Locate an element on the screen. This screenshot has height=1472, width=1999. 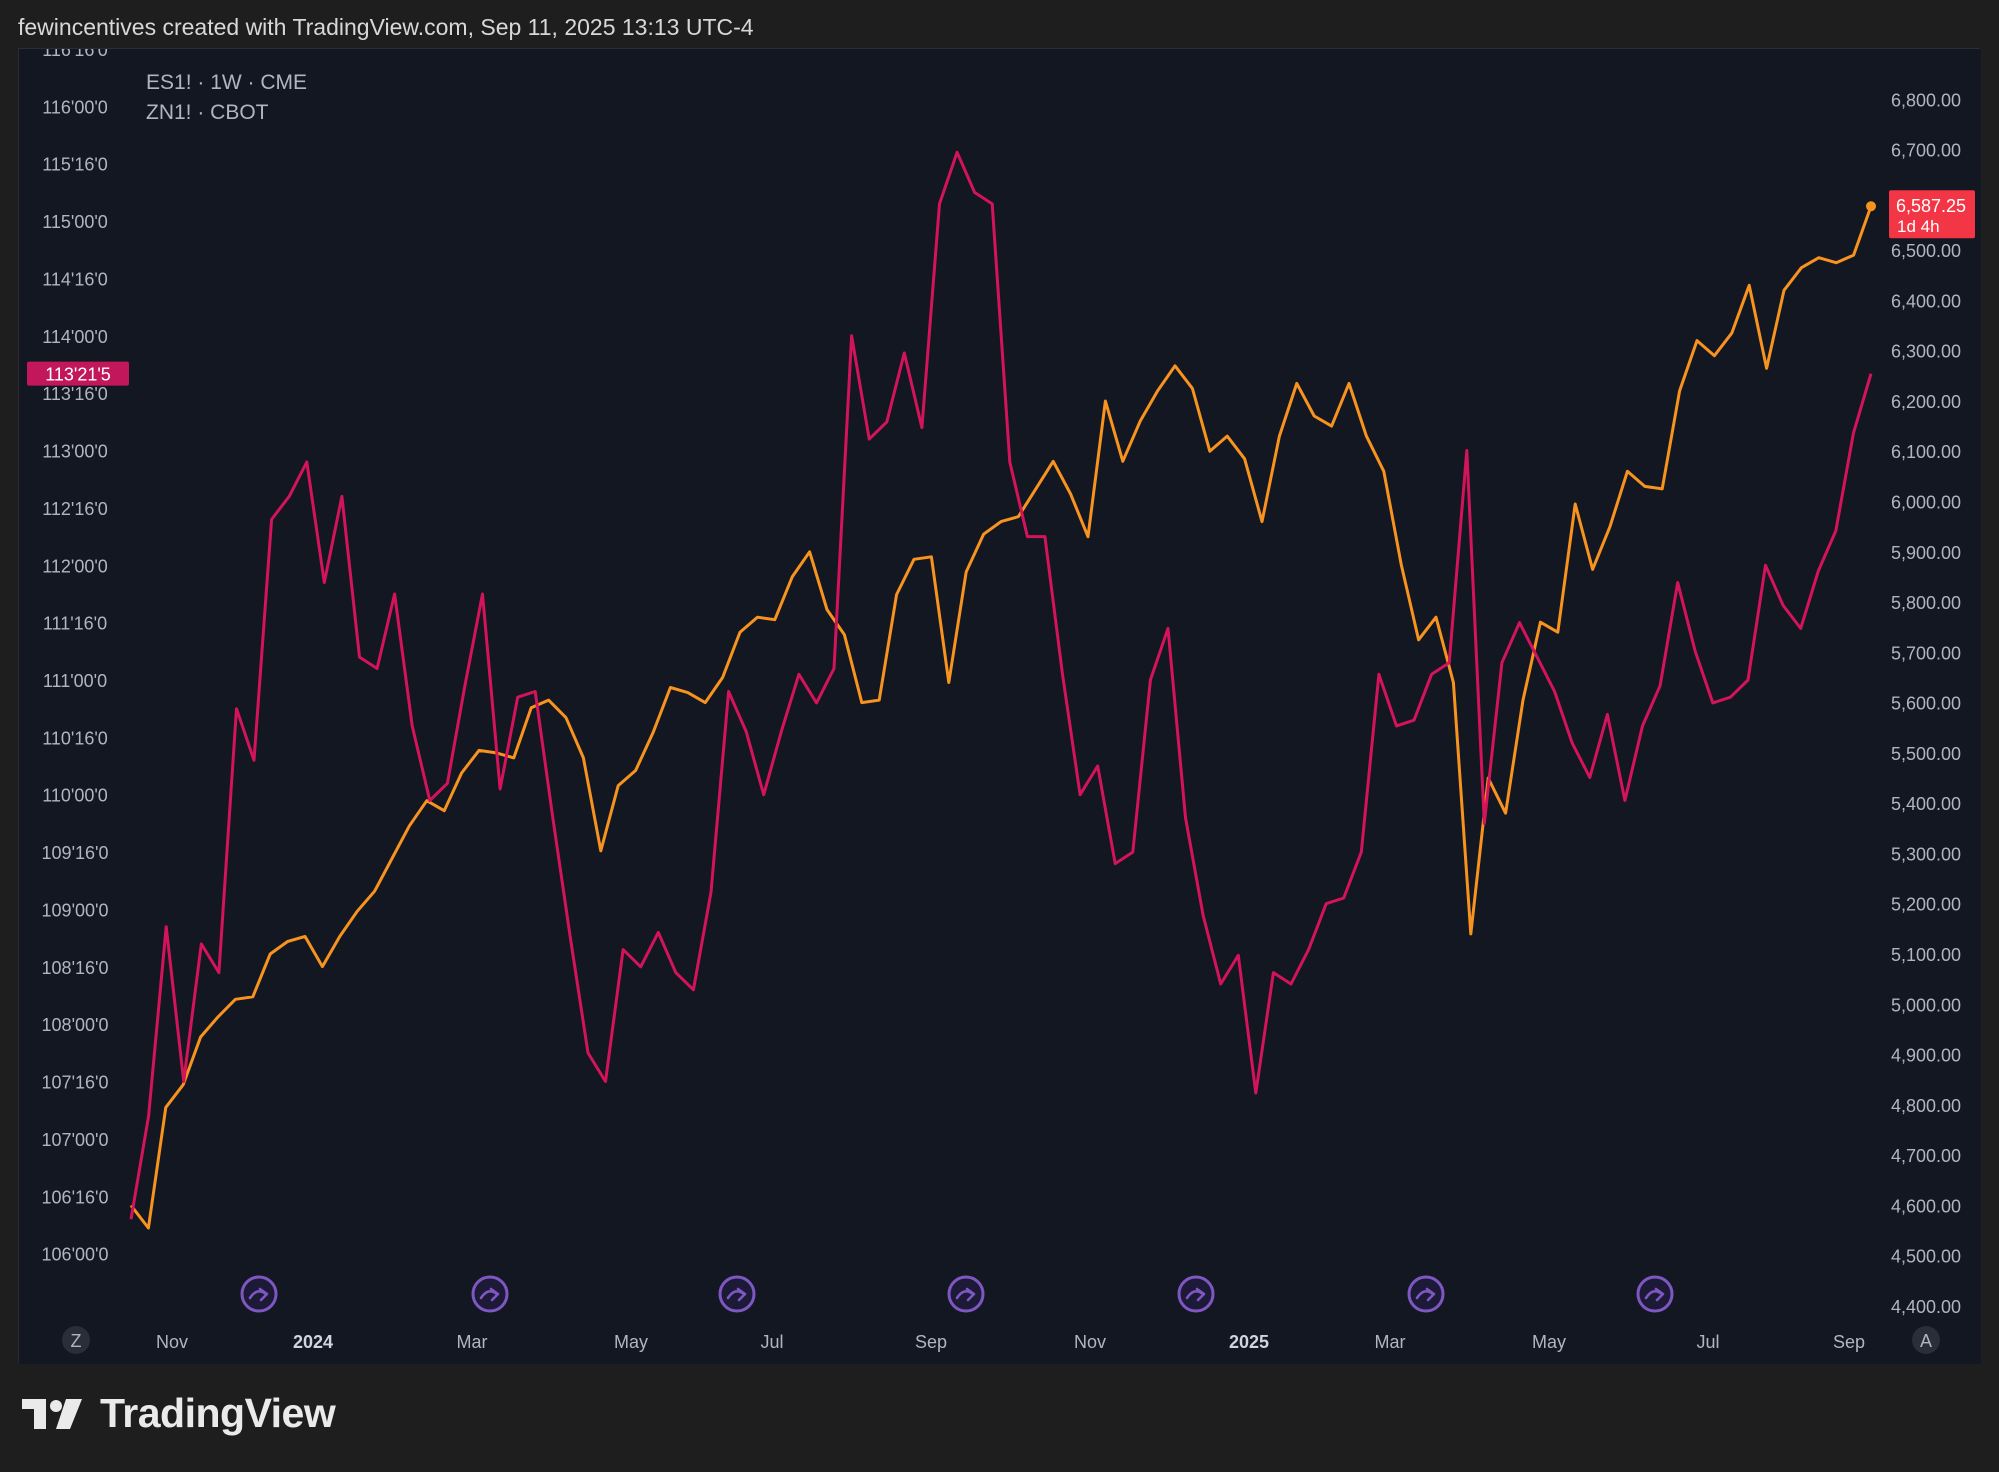
left-axis-tick-label: 110'00'0 is located at coordinates (75, 796).